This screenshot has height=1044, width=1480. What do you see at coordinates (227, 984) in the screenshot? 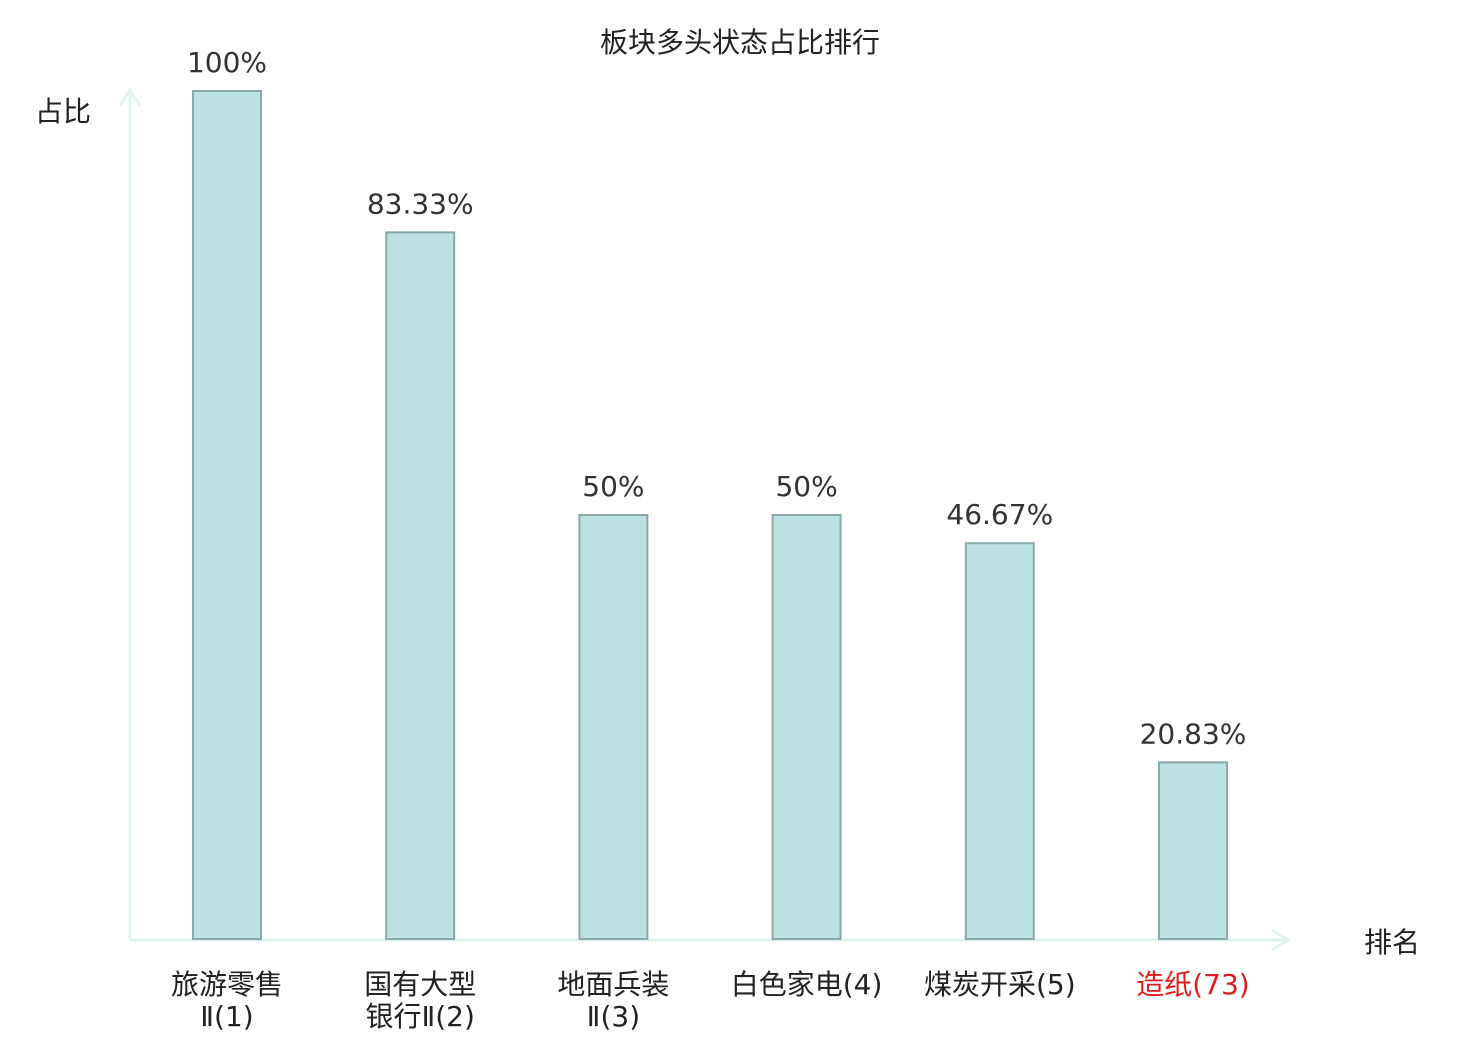
I see `x-tick-label: 旅游零售` at bounding box center [227, 984].